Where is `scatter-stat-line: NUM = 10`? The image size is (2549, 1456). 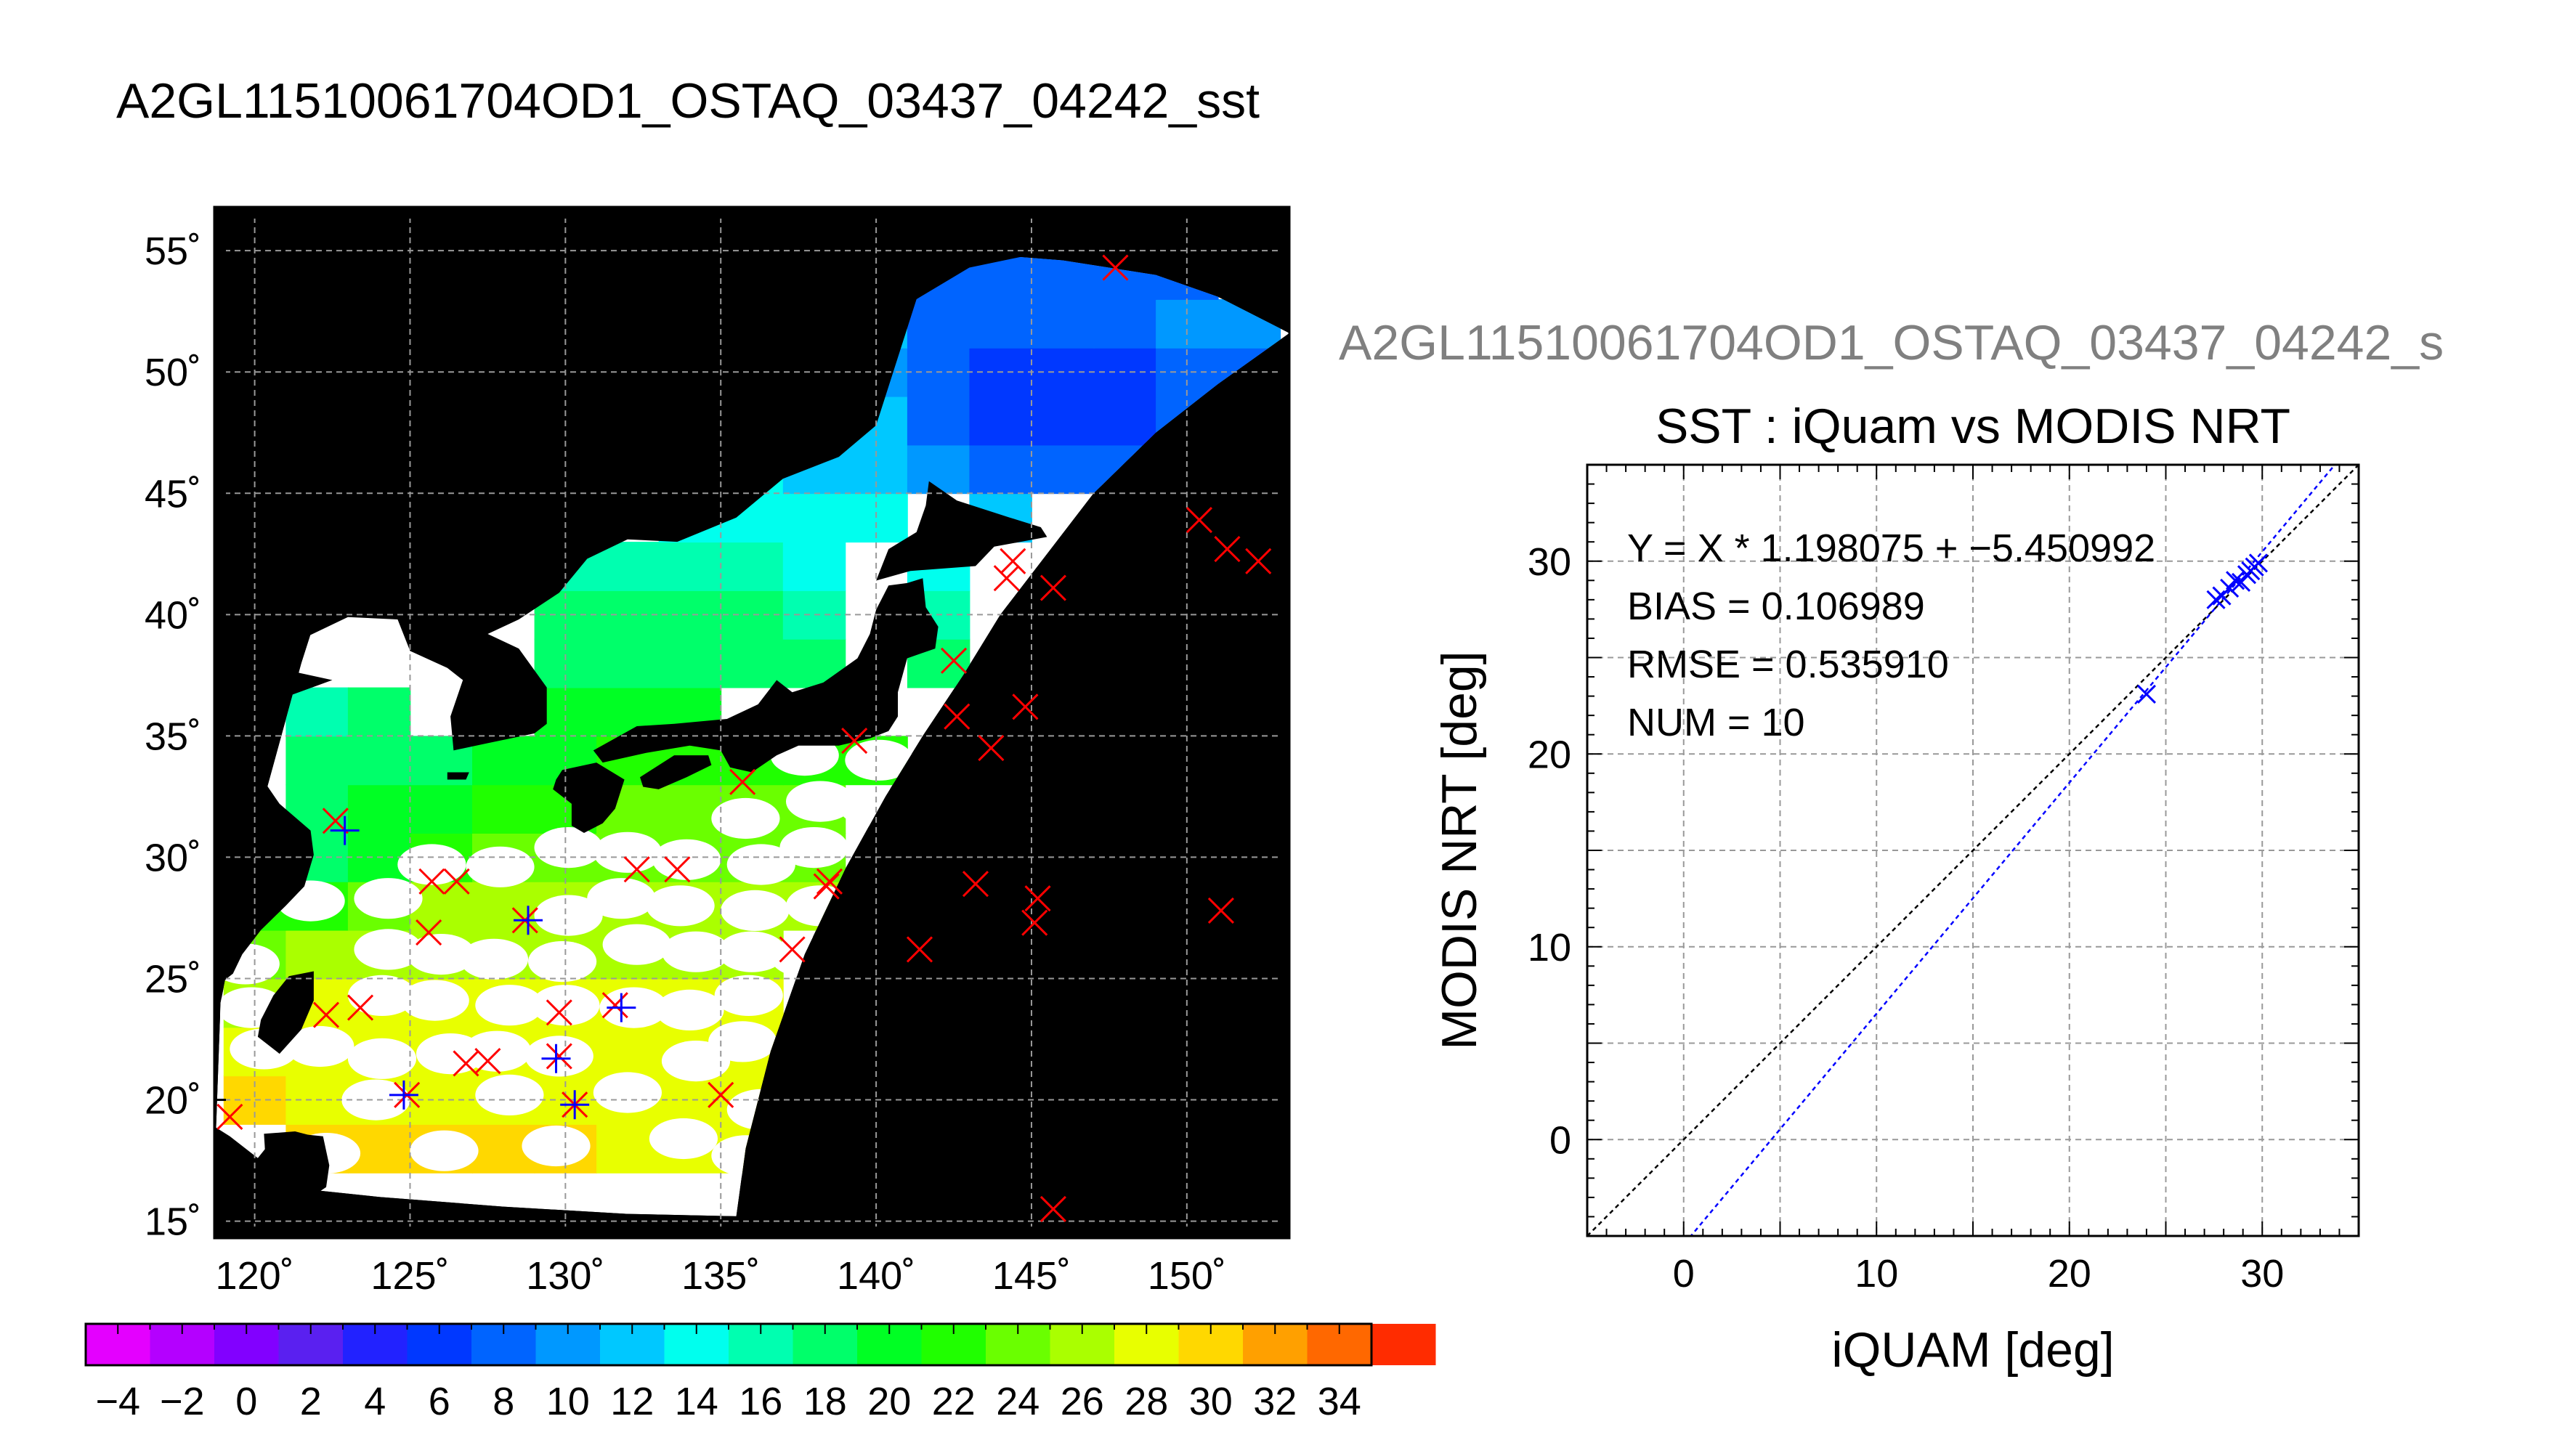 scatter-stat-line: NUM = 10 is located at coordinates (1716, 723).